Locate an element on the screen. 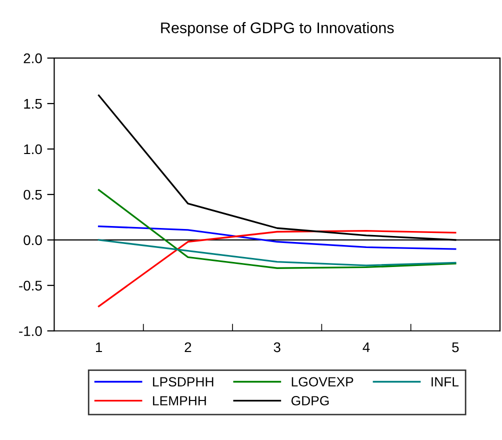 This screenshot has width=502, height=440. x-tick-label: 3 is located at coordinates (277, 347).